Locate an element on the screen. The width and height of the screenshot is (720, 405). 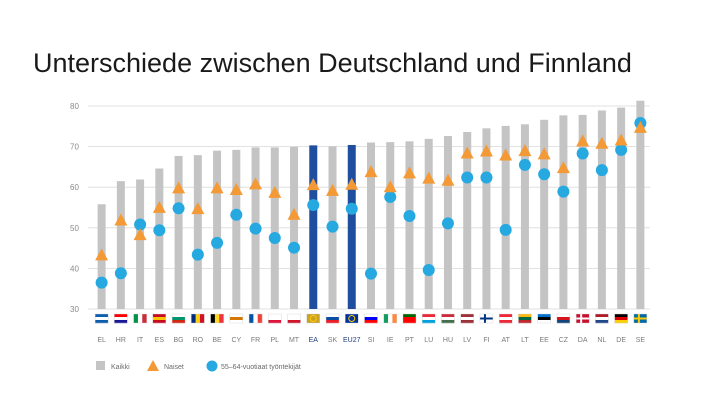
triangle-marker-LT is located at coordinates (525, 150).